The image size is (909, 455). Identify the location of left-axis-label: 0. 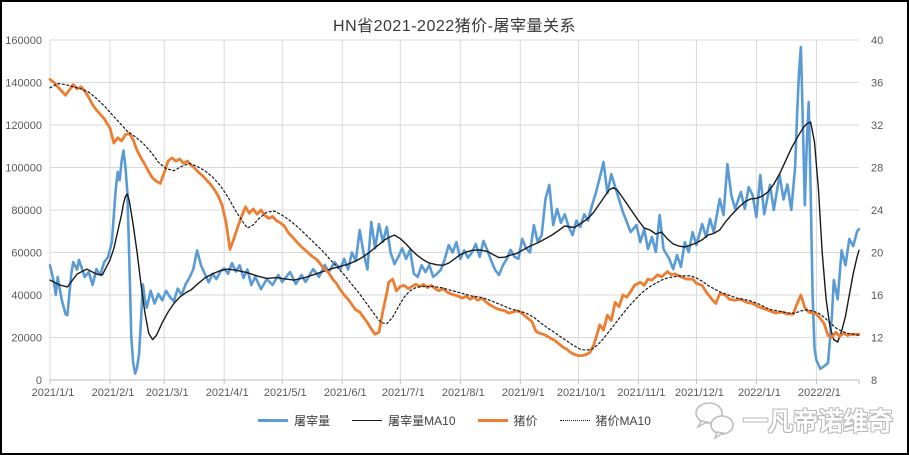
(39, 381).